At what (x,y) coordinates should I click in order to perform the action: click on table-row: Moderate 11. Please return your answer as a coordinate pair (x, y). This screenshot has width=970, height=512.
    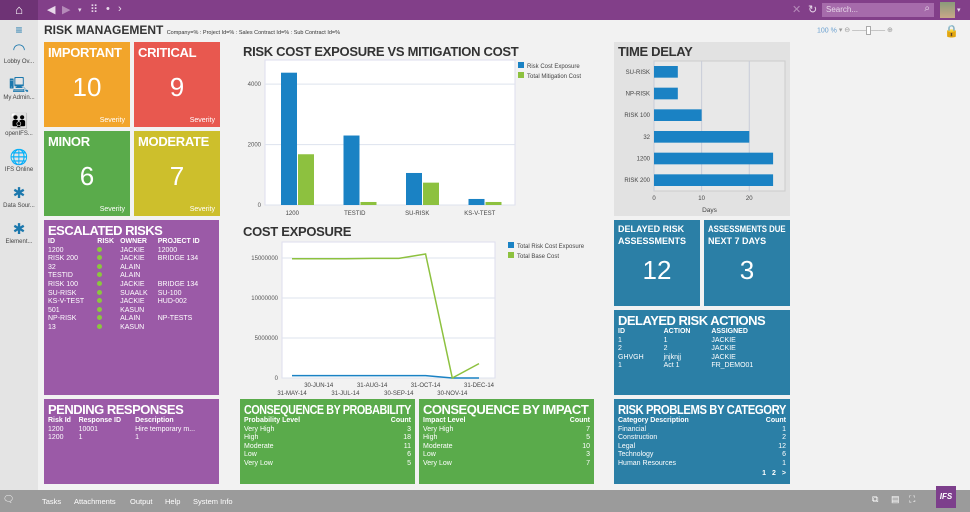
    Looking at the image, I should click on (327, 447).